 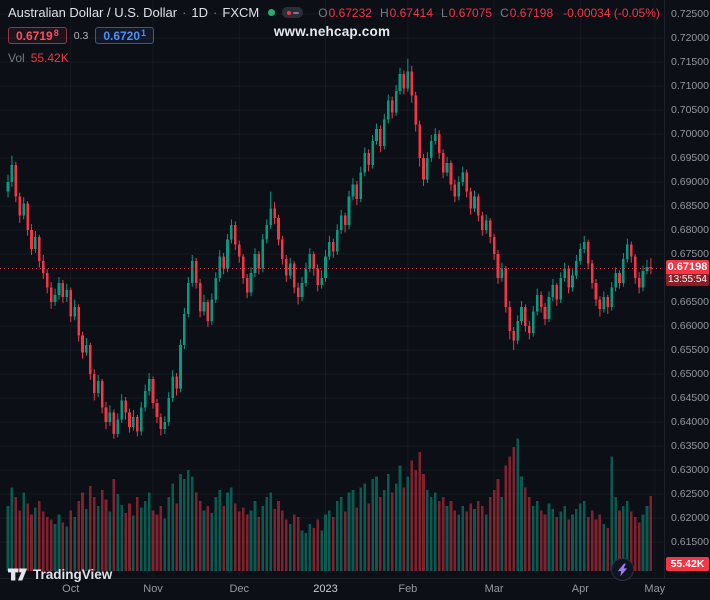 What do you see at coordinates (494, 589) in the screenshot?
I see `time-axis-label: Mar` at bounding box center [494, 589].